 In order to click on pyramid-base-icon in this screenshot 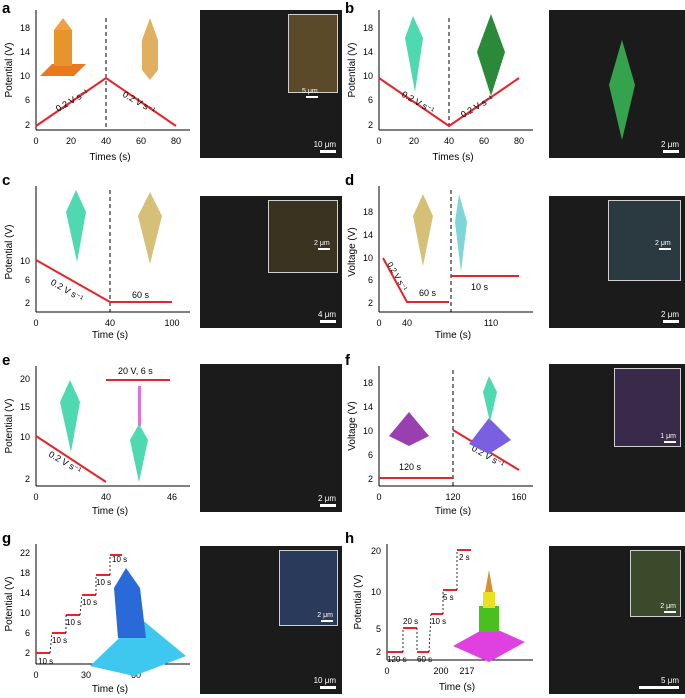, I will do `click(138, 647)`.